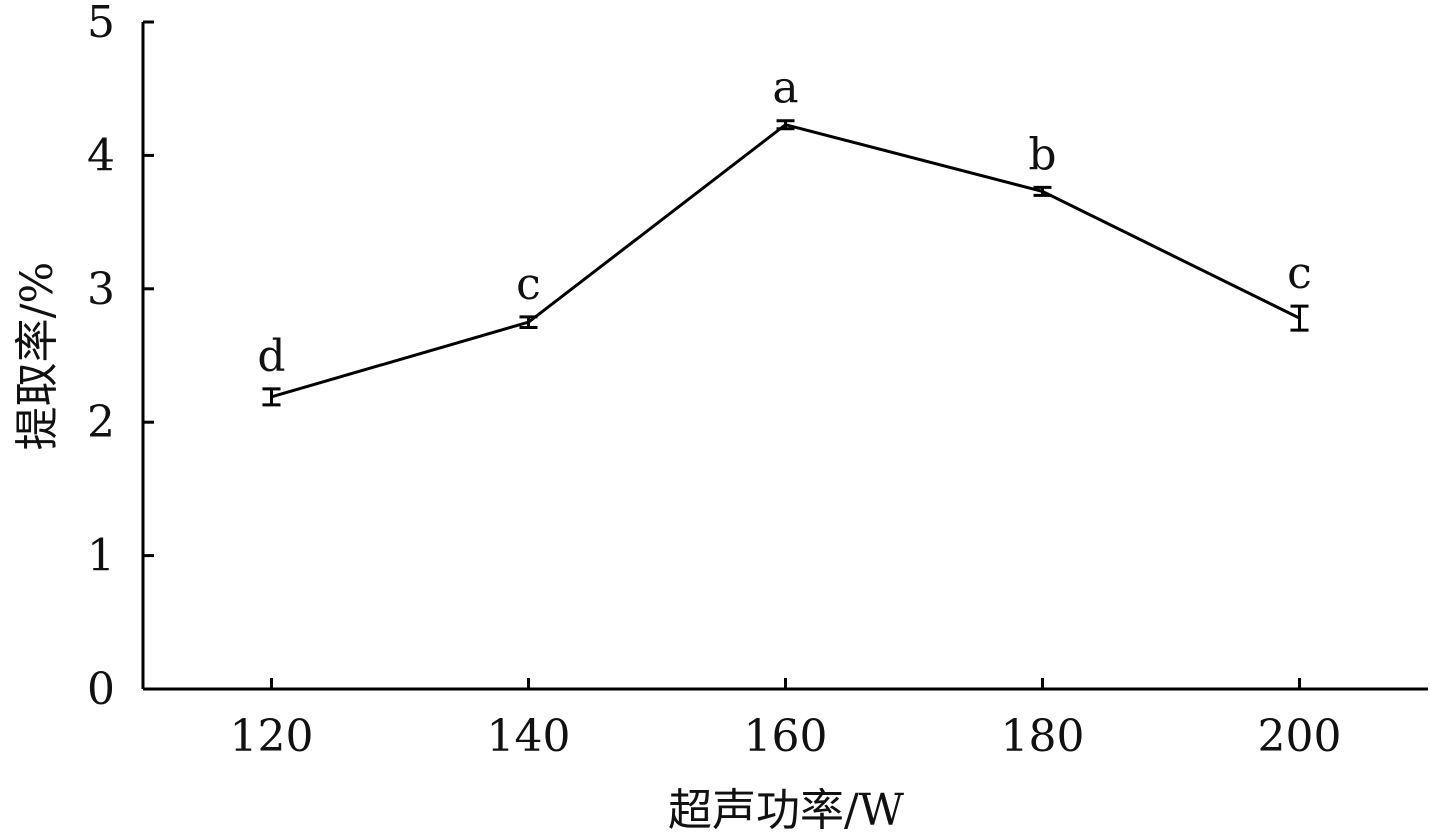 The width and height of the screenshot is (1430, 835). I want to click on x-axis-title: 超声功率/W, so click(786, 810).